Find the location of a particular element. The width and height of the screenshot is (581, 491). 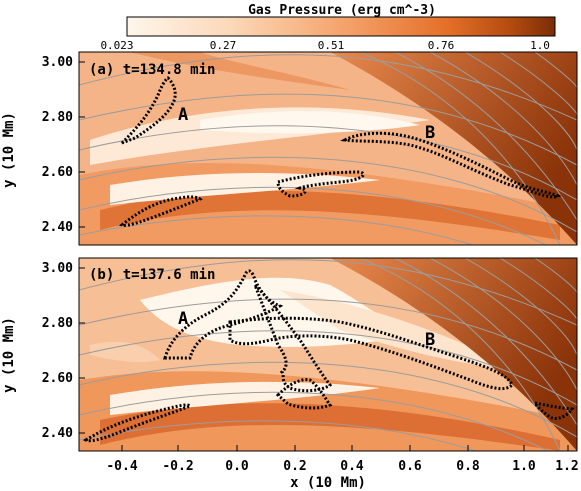

colorbar-tick-1: 0.27 is located at coordinates (223, 45).